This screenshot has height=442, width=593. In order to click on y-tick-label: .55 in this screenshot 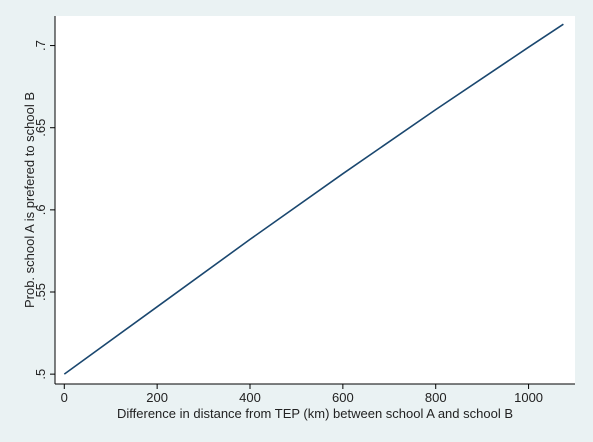, I will do `click(40, 292)`.